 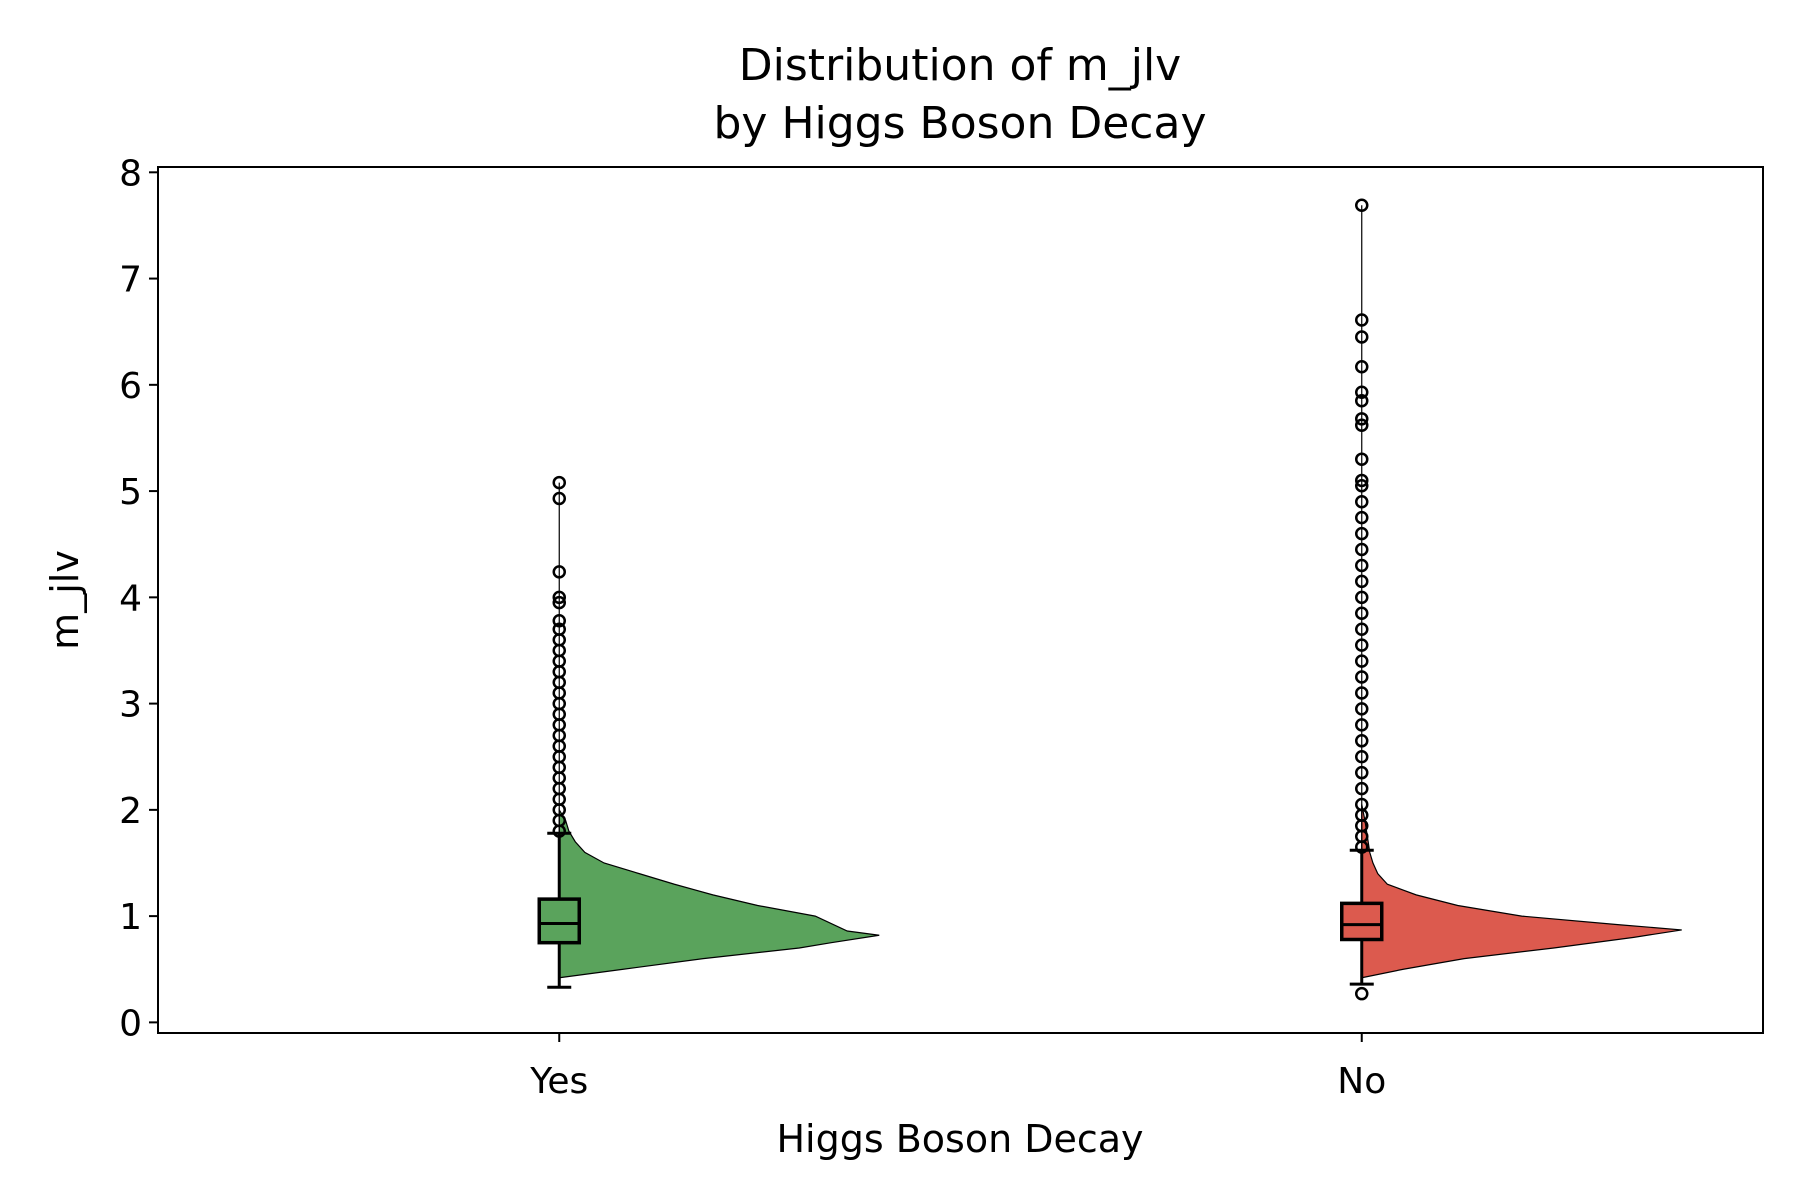 What do you see at coordinates (960, 65) in the screenshot?
I see `chart-title-line1: Distribution of m_jlv` at bounding box center [960, 65].